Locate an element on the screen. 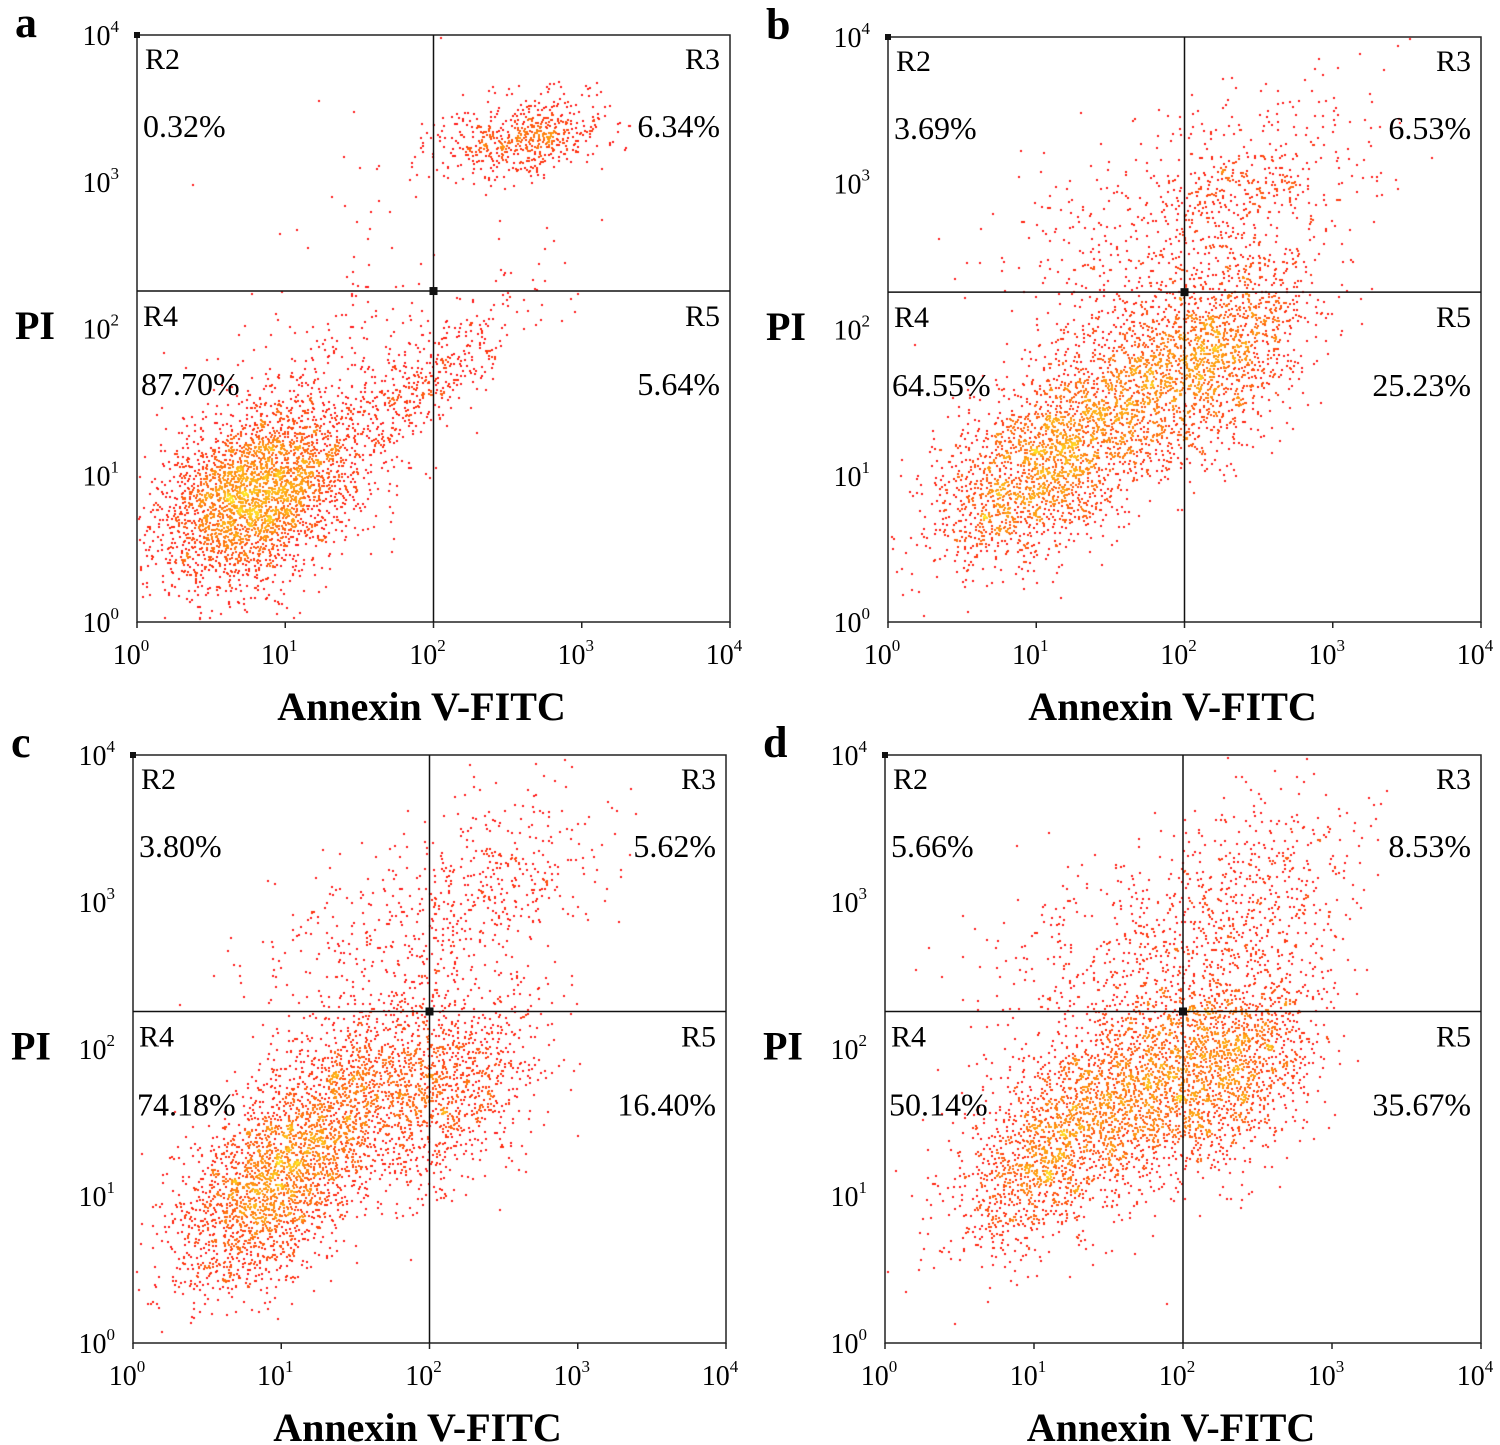 This screenshot has width=1500, height=1445. x-tick-label: 10⁴ is located at coordinates (720, 1374).